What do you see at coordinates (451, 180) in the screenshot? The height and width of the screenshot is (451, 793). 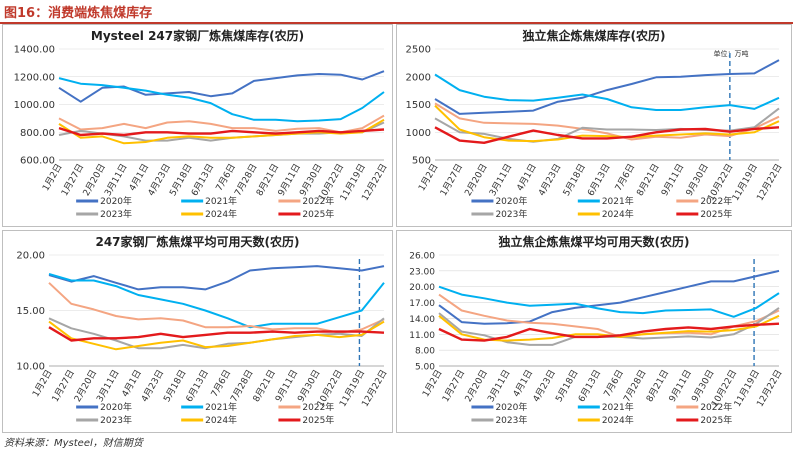 I see `x-tick-label: 1月27日` at bounding box center [451, 180].